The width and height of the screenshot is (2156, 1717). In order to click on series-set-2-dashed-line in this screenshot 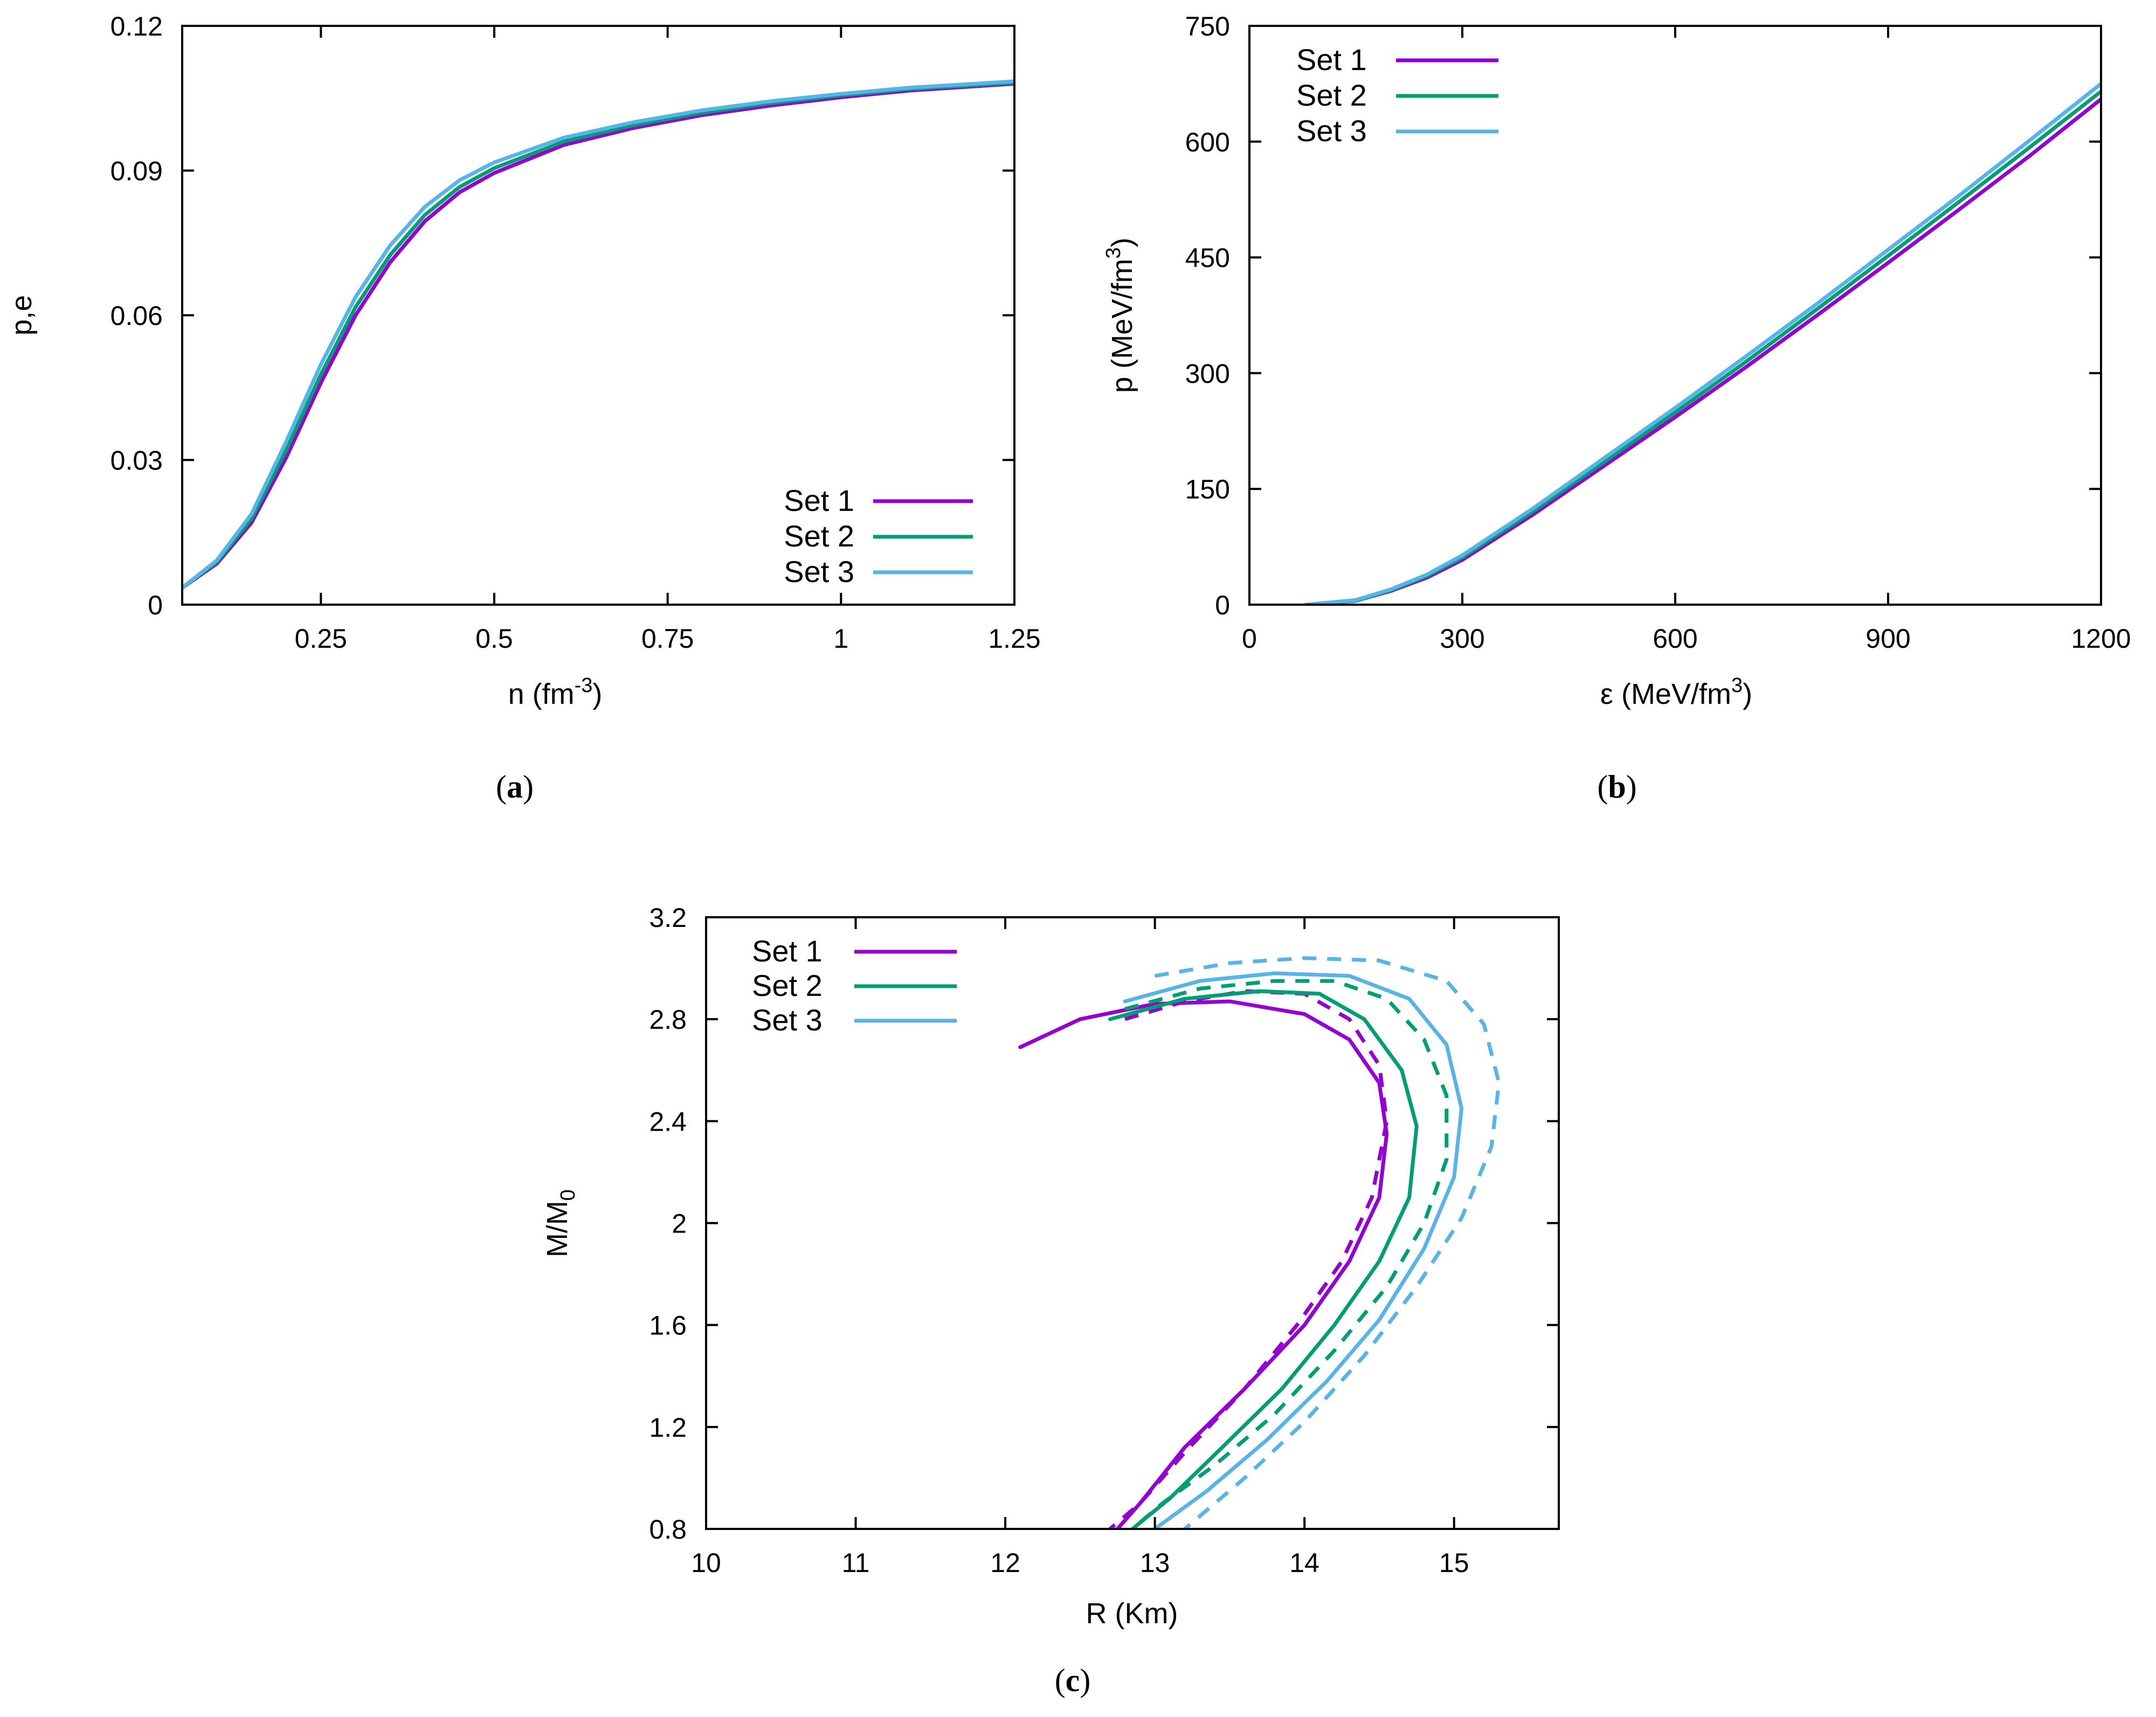, I will do `click(1287, 1254)`.